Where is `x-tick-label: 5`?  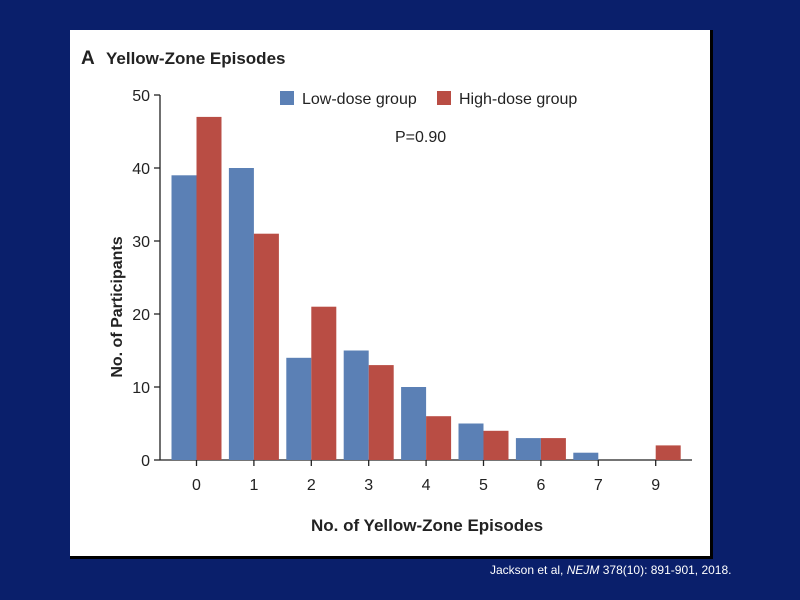 x-tick-label: 5 is located at coordinates (483, 485).